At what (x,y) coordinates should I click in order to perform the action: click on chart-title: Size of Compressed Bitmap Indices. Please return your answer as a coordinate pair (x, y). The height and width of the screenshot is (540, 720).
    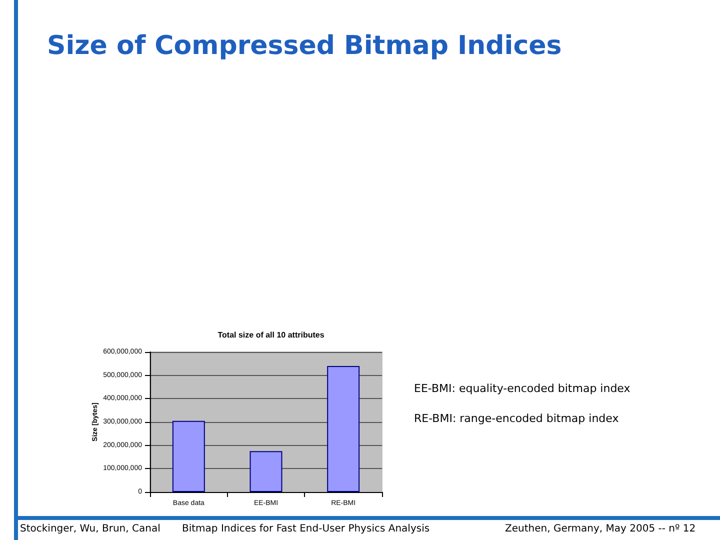
    Looking at the image, I should click on (304, 46).